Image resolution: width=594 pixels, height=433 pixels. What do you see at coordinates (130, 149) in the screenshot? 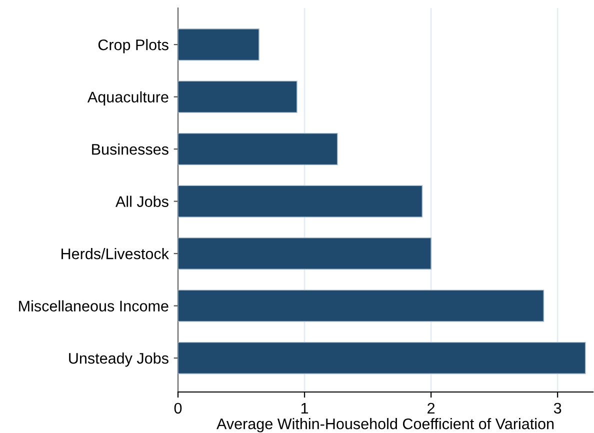
I see `y-tick-label: Businesses` at bounding box center [130, 149].